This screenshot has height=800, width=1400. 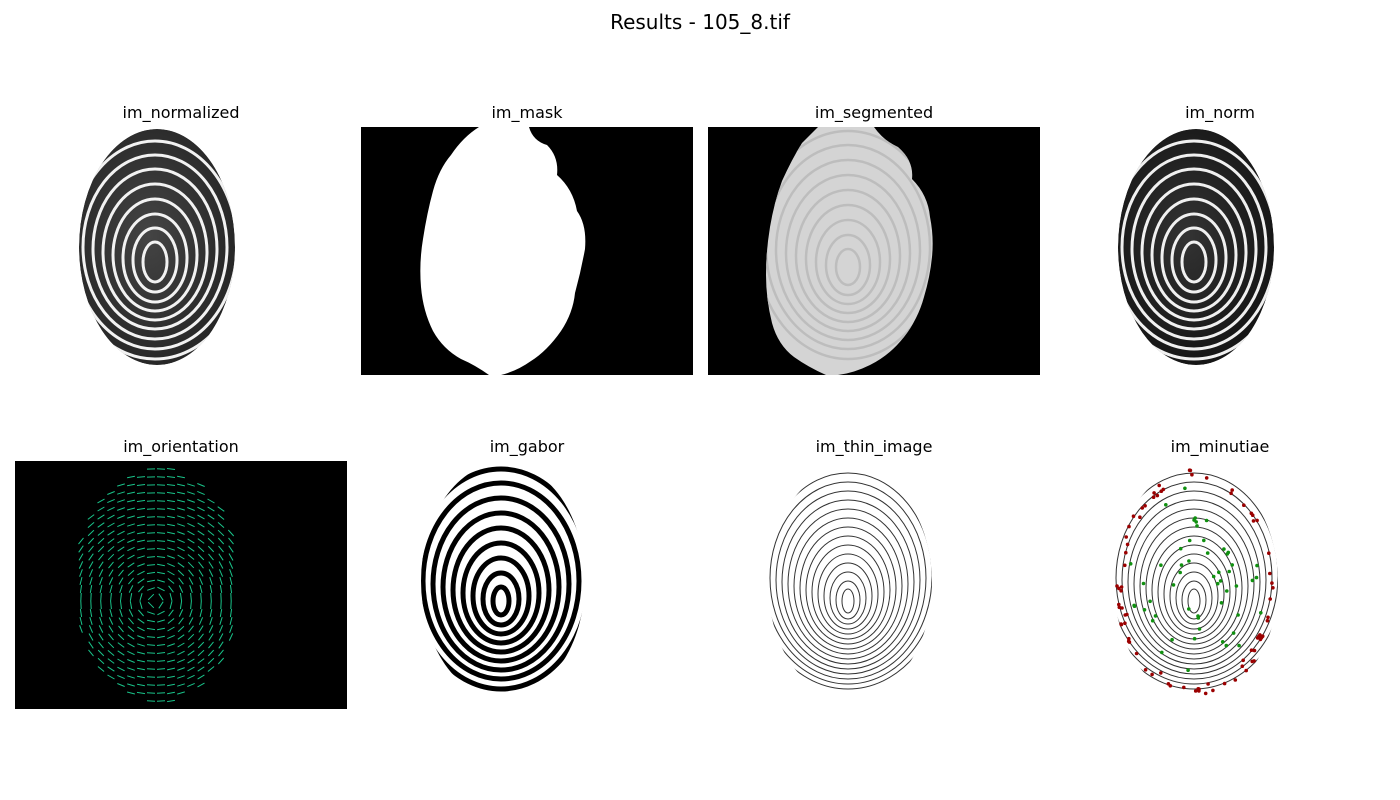 What do you see at coordinates (527, 112) in the screenshot?
I see `panel-title-im-mask: im_mask` at bounding box center [527, 112].